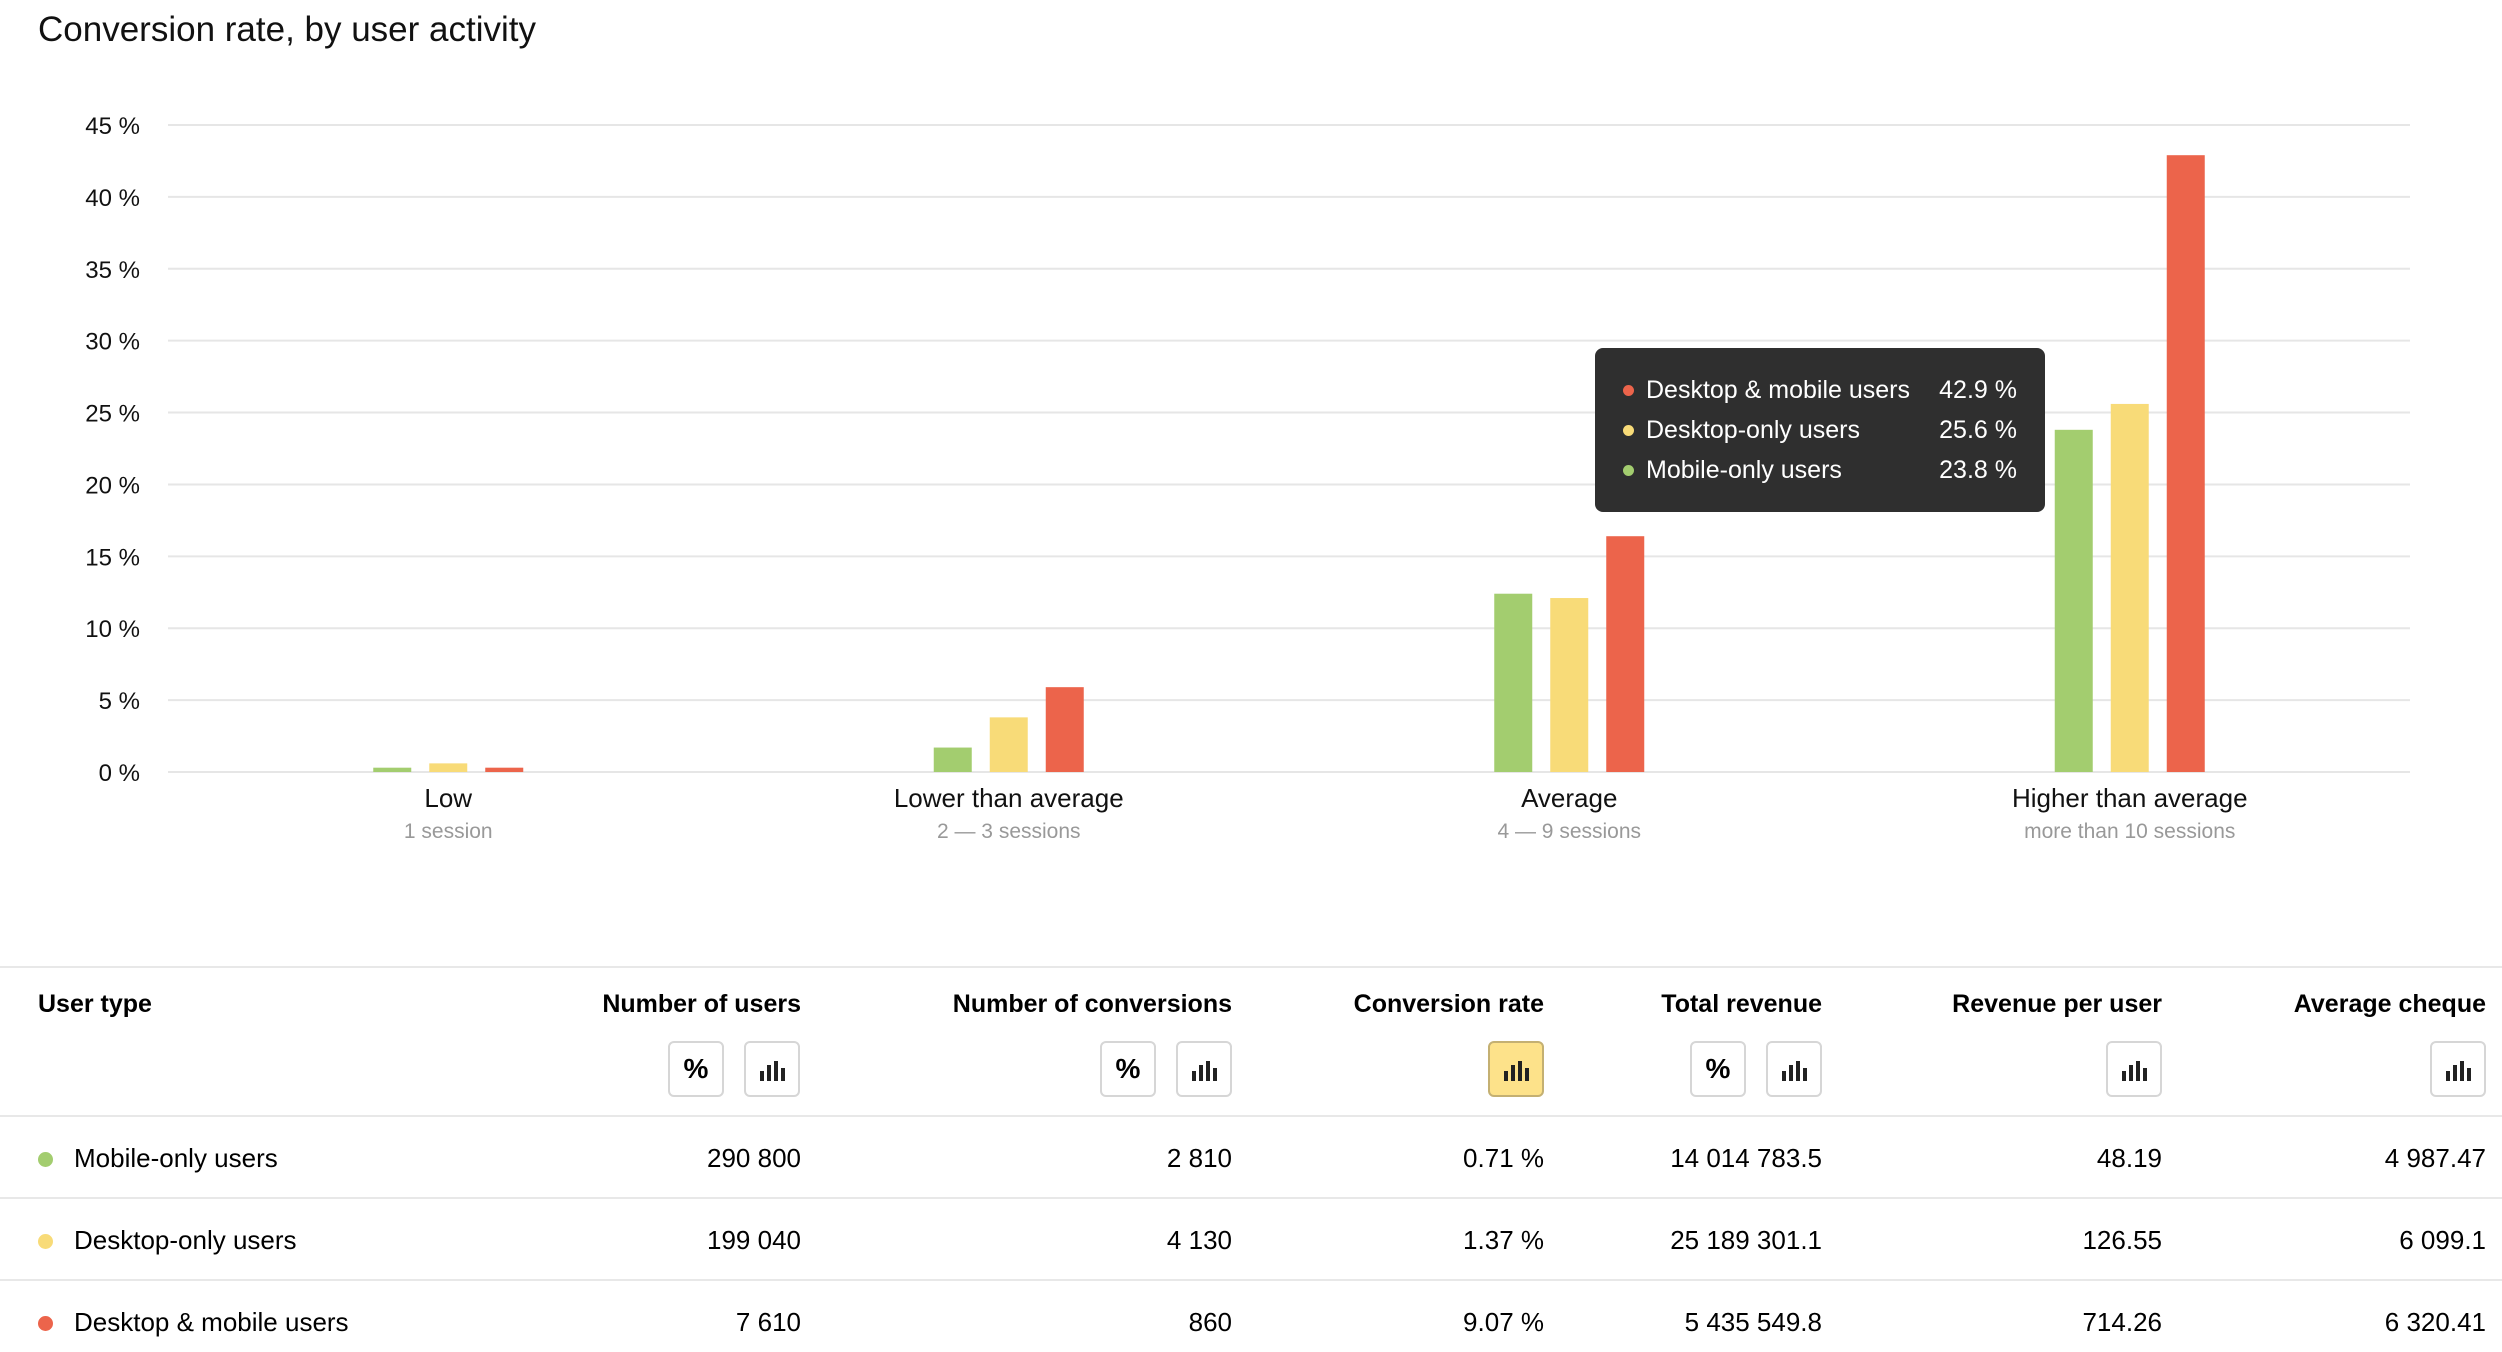 The image size is (2502, 1352). Describe the element at coordinates (2435, 1322) in the screenshot. I see `average-cheque-cell: 6 320.41` at that location.